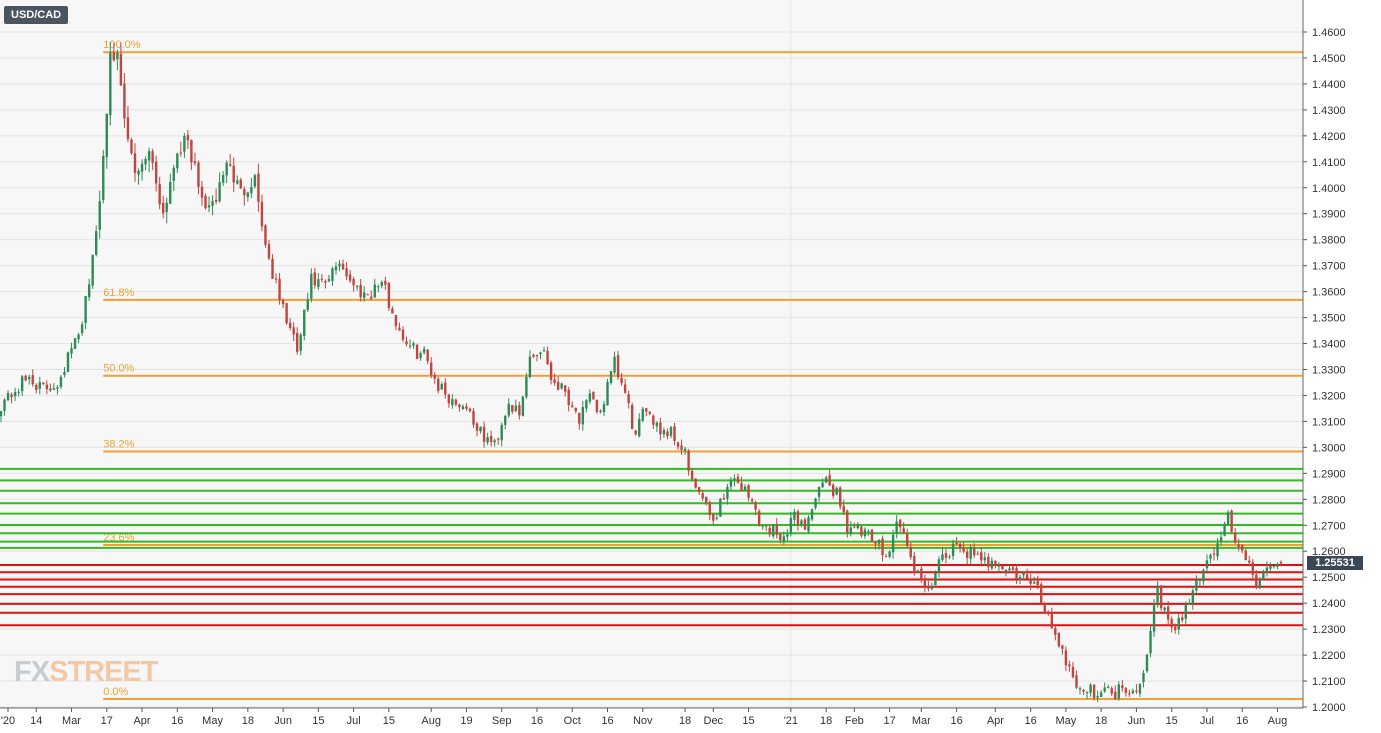 Image resolution: width=1381 pixels, height=733 pixels. Describe the element at coordinates (791, 721) in the screenshot. I see `x-tick-label: '21` at that location.